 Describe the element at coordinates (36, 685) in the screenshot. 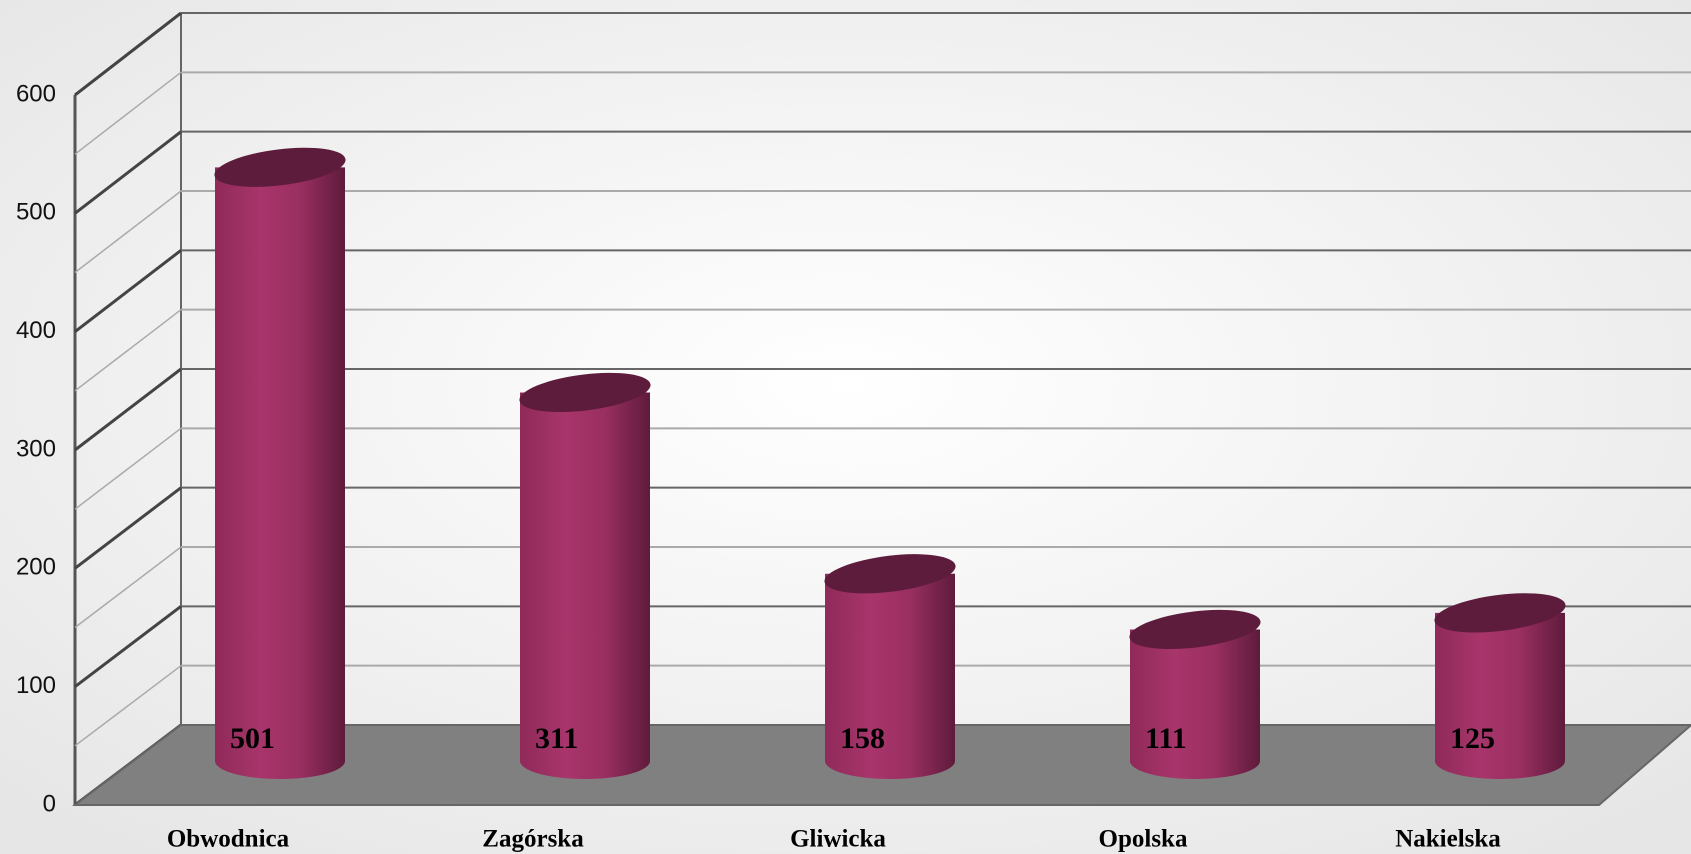

I see `y-tick-label: 100` at that location.